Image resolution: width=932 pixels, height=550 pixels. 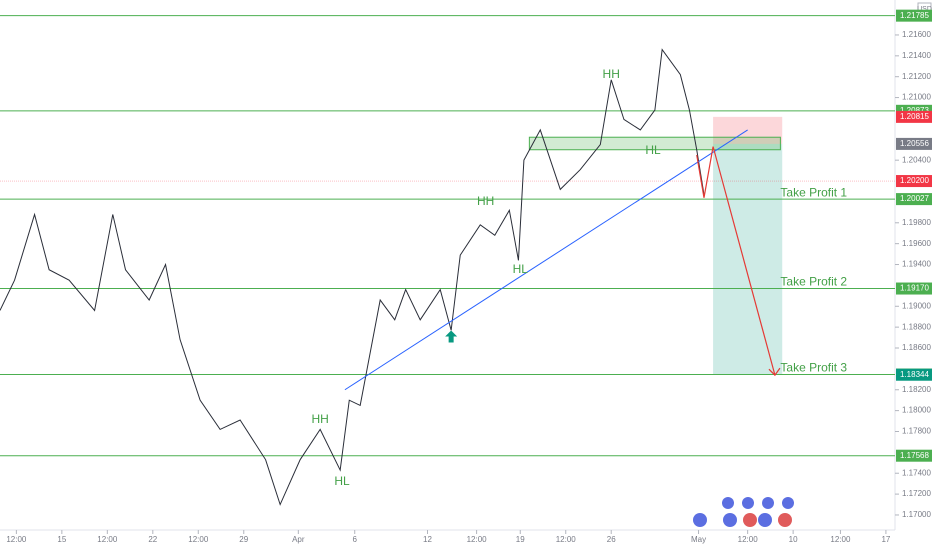 What do you see at coordinates (916, 493) in the screenshot?
I see `y-tick-label: 1.17200` at bounding box center [916, 493].